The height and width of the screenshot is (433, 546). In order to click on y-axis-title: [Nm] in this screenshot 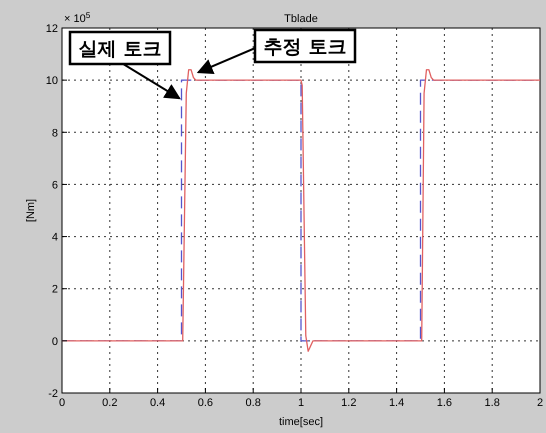, I will do `click(31, 210)`.